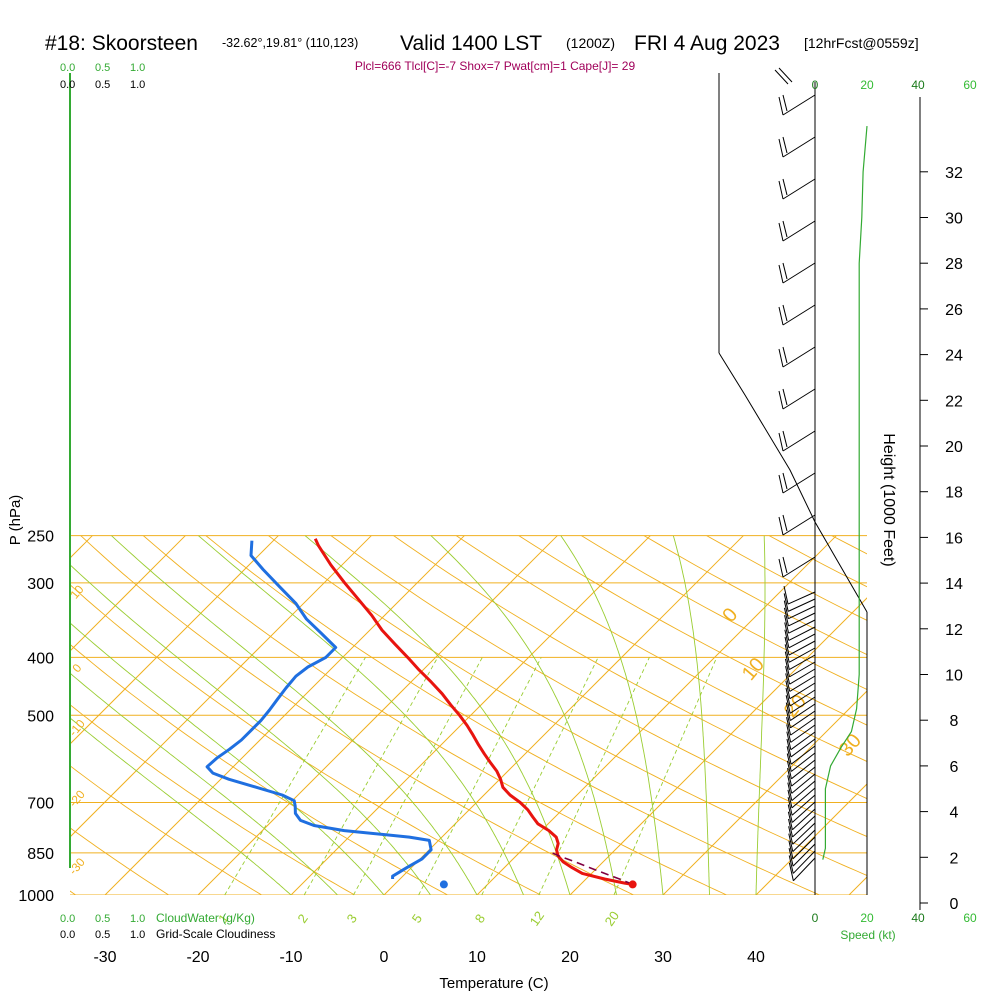 The image size is (1000, 1000). Describe the element at coordinates (477, 957) in the screenshot. I see `temp-tick: 10` at that location.